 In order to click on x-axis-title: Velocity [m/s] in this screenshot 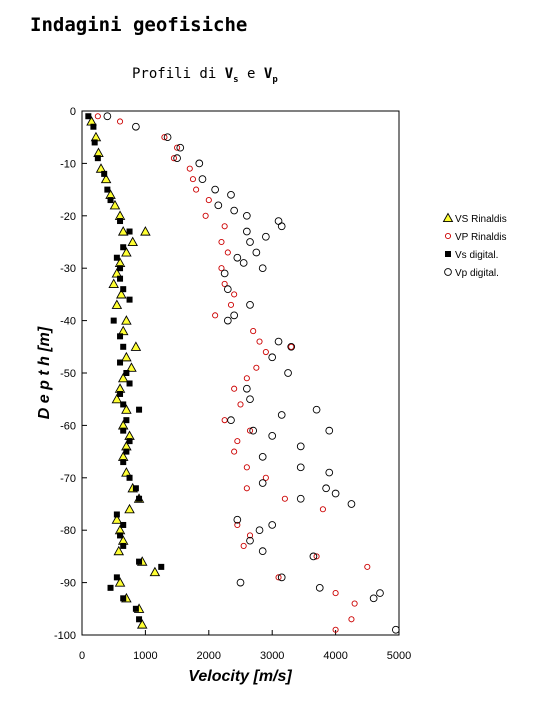, I will do `click(240, 676)`.